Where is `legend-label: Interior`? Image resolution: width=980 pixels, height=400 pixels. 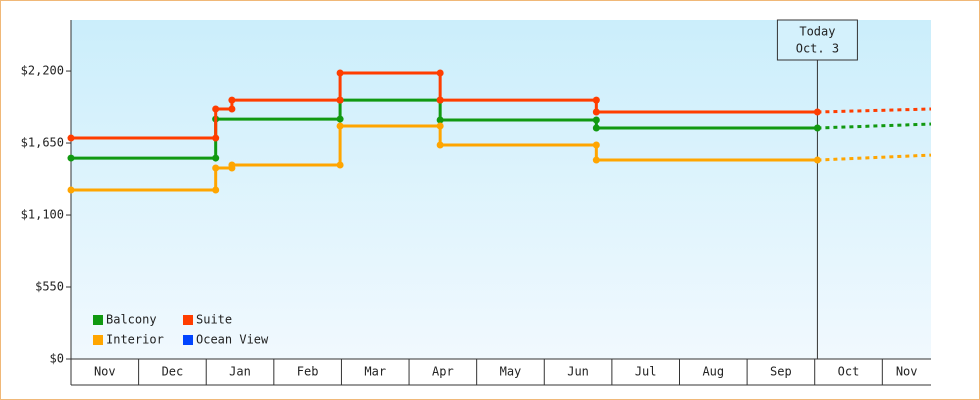 legend-label: Interior is located at coordinates (135, 340).